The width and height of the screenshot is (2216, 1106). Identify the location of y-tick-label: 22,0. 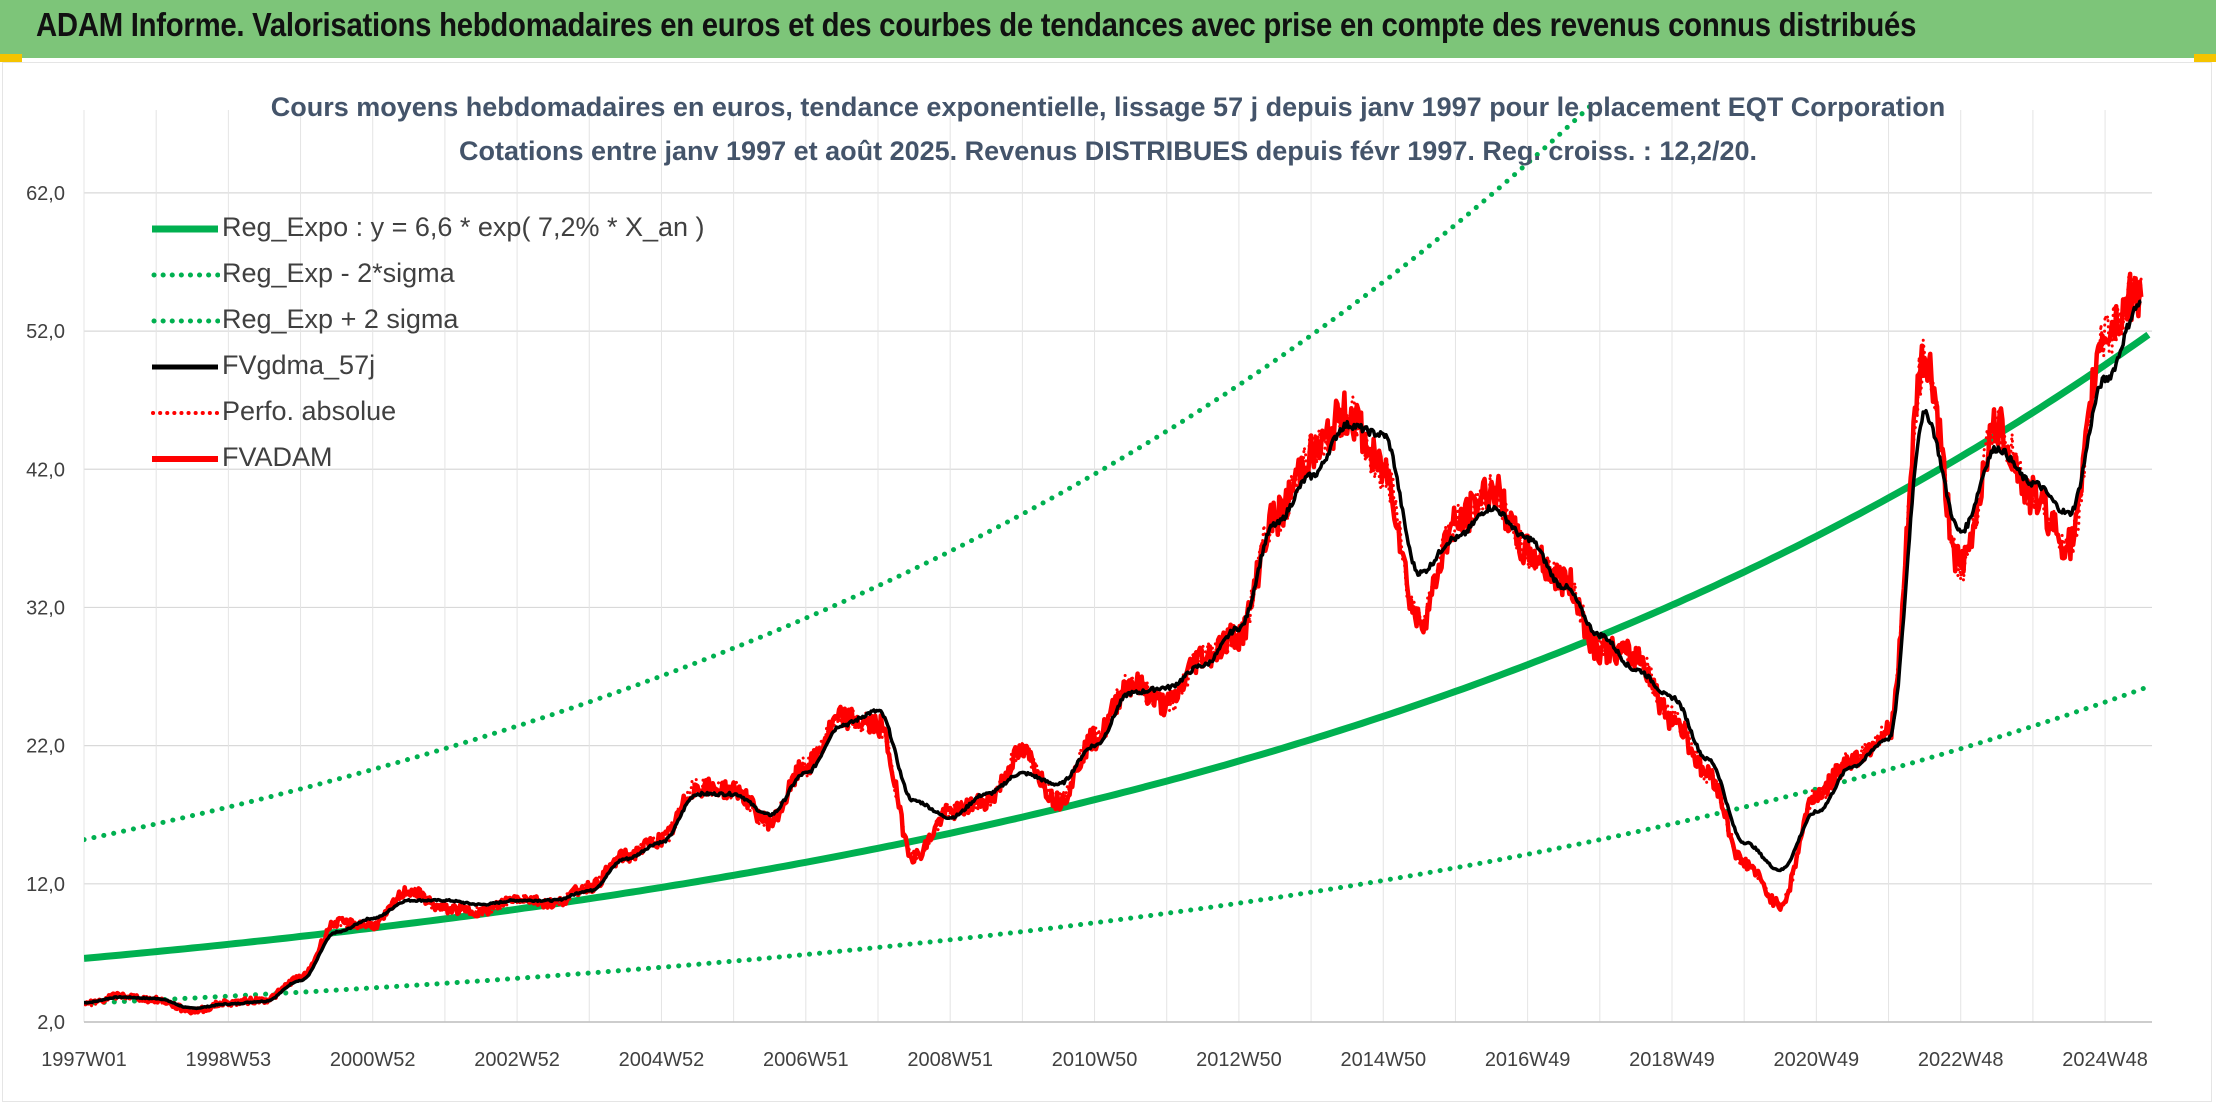
(45, 747).